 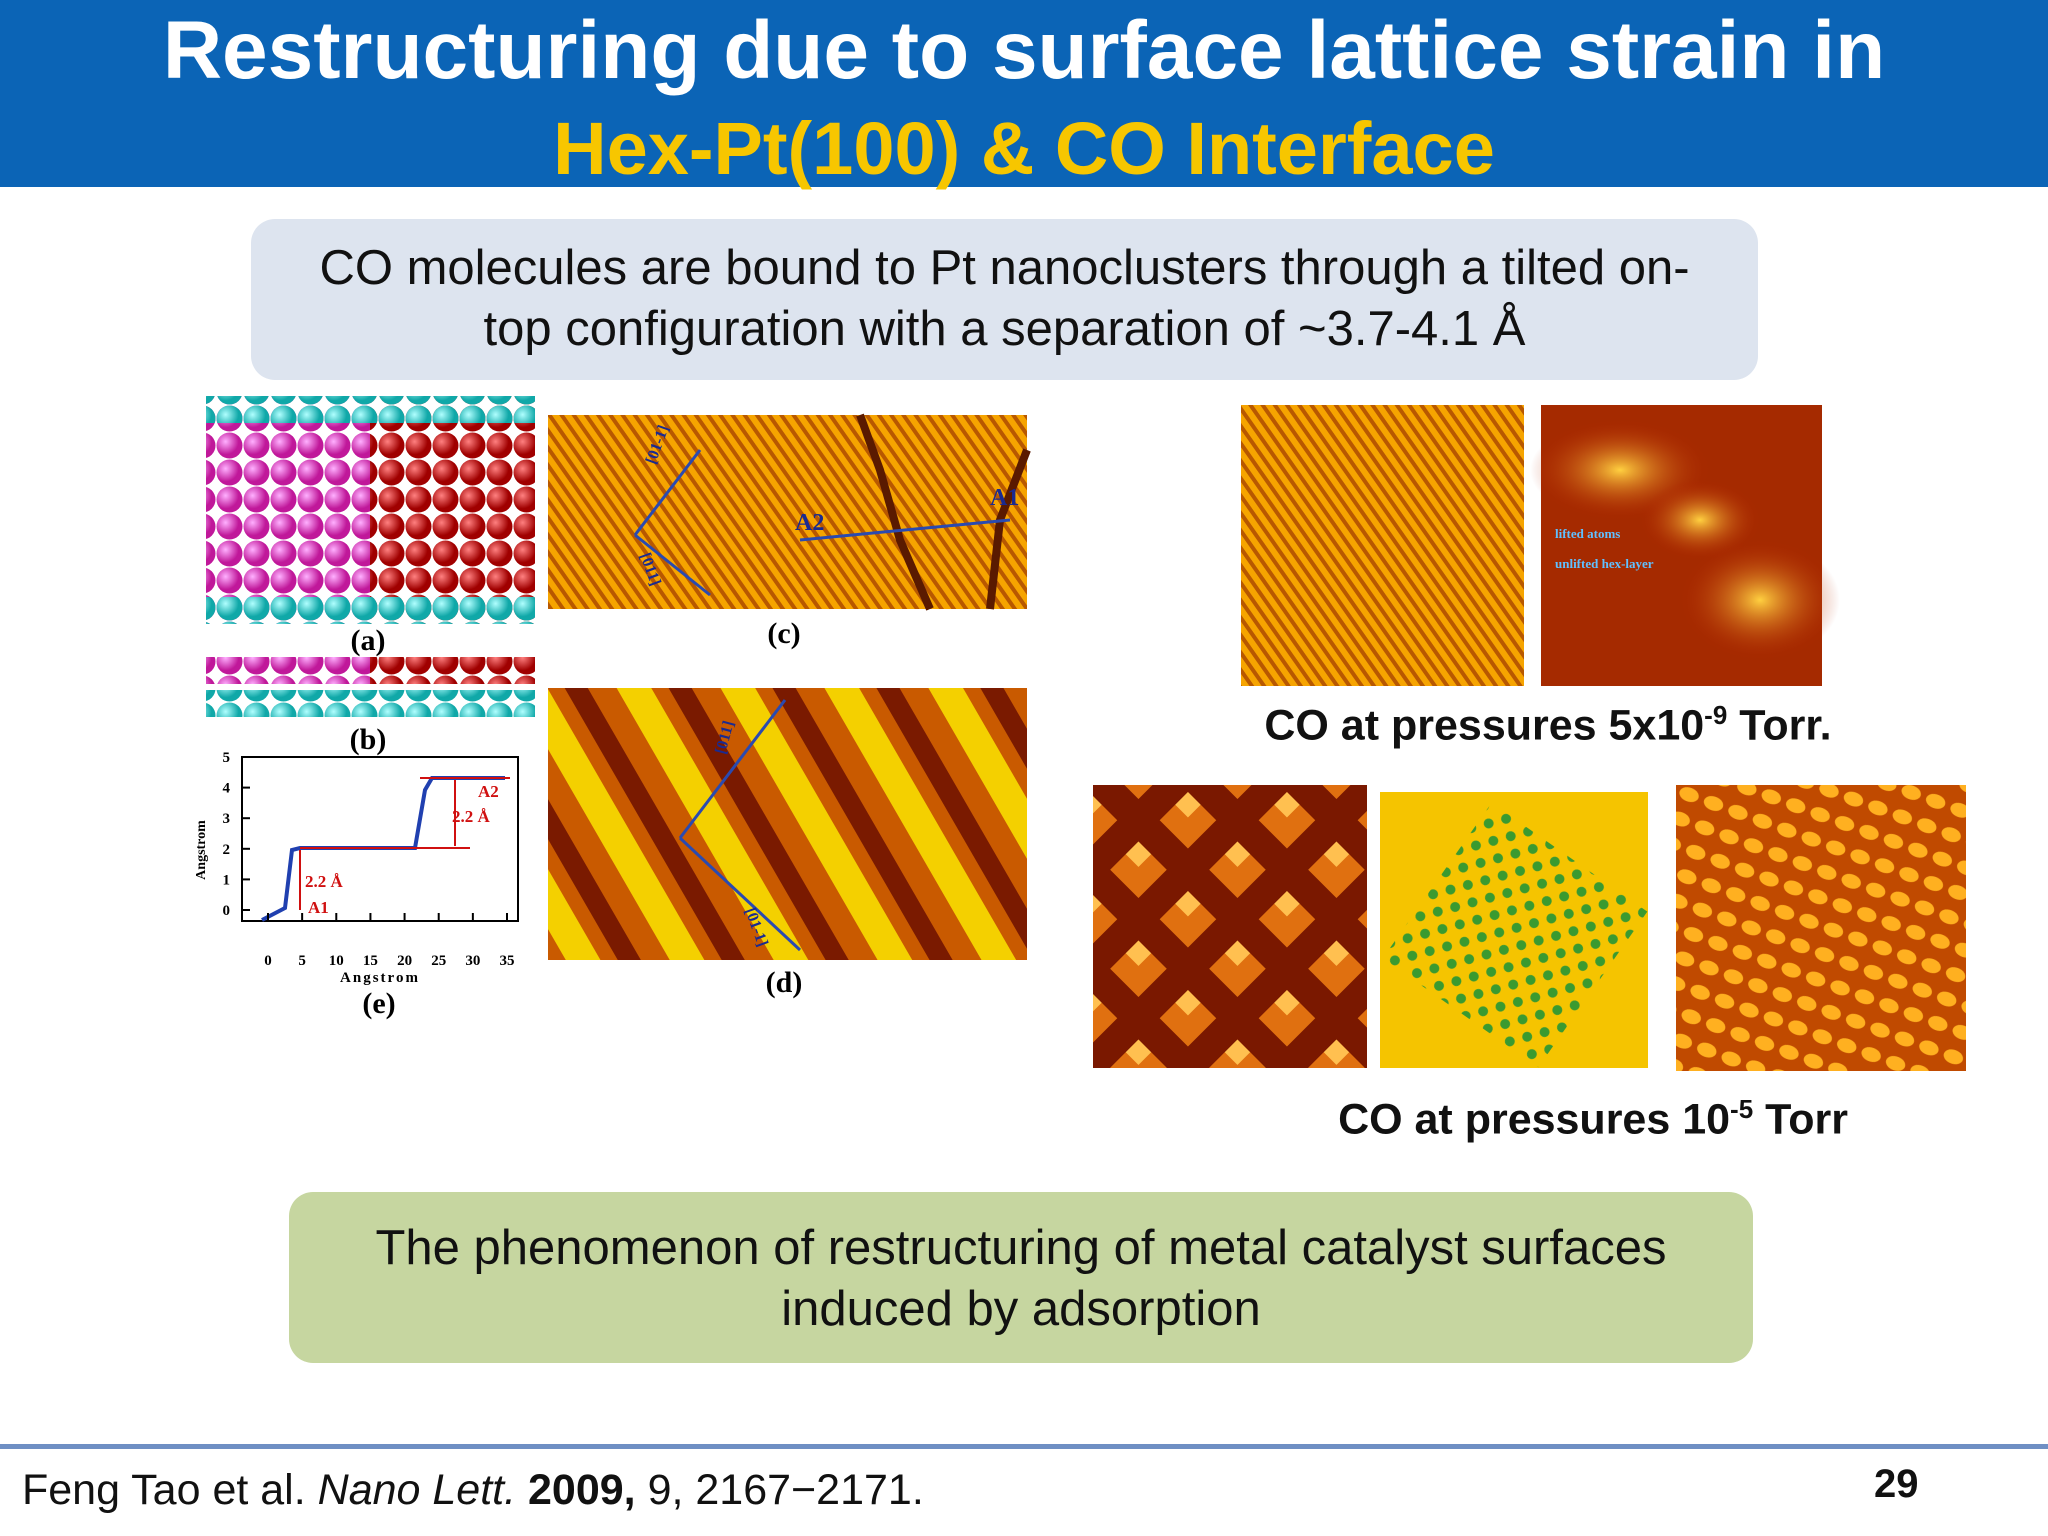 I want to click on details: 9, 2167−2171., so click(x=785, y=1490).